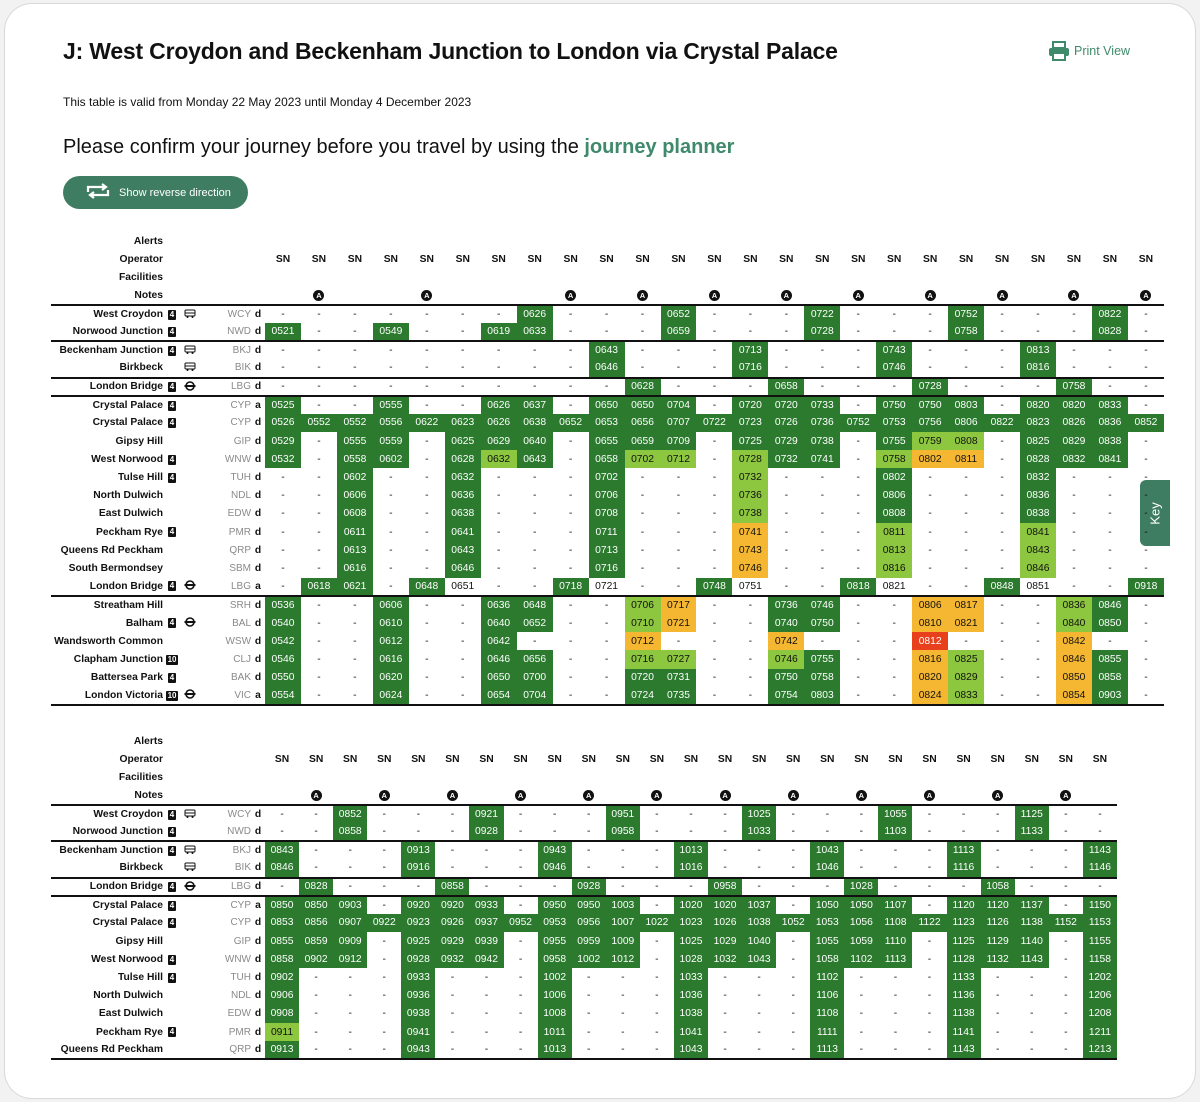 The height and width of the screenshot is (1102, 1200). Describe the element at coordinates (642, 659) in the screenshot. I see `time-cell: 0716` at that location.